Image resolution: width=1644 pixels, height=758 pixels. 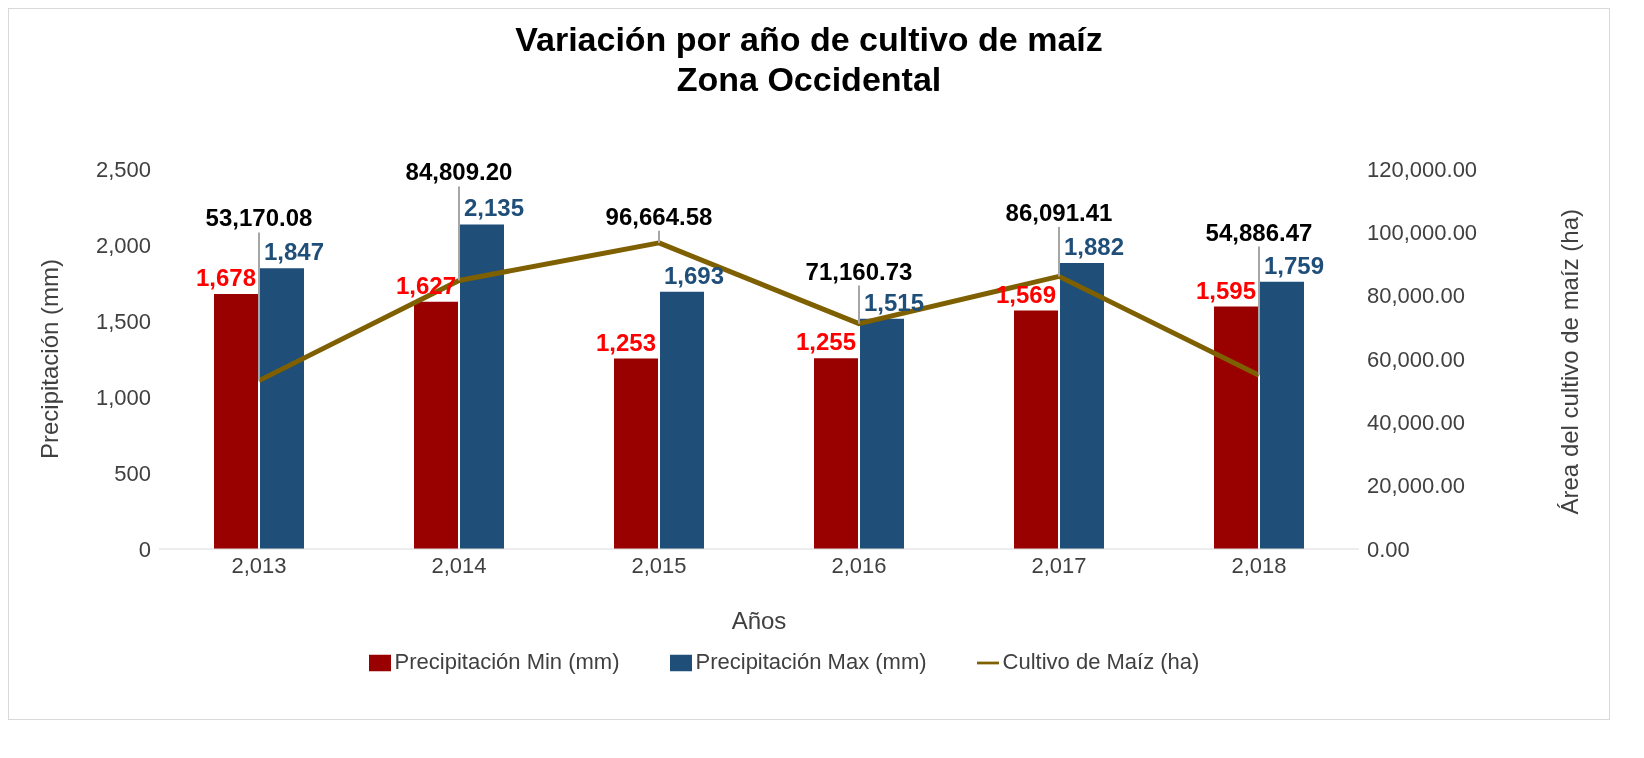 What do you see at coordinates (1294, 265) in the screenshot?
I see `data-label: 1,759` at bounding box center [1294, 265].